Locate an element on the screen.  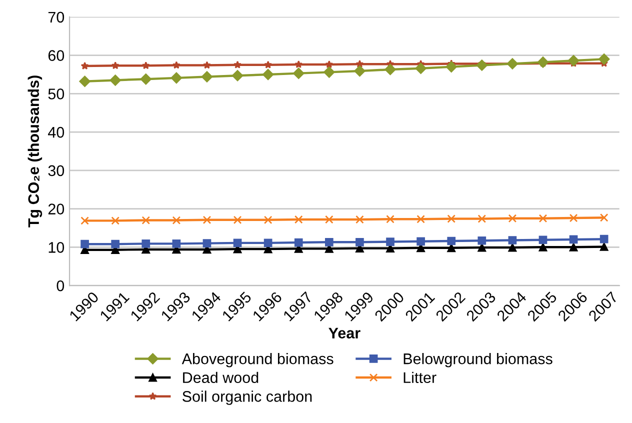
y-tick-label: 50 is located at coordinates (56, 94).